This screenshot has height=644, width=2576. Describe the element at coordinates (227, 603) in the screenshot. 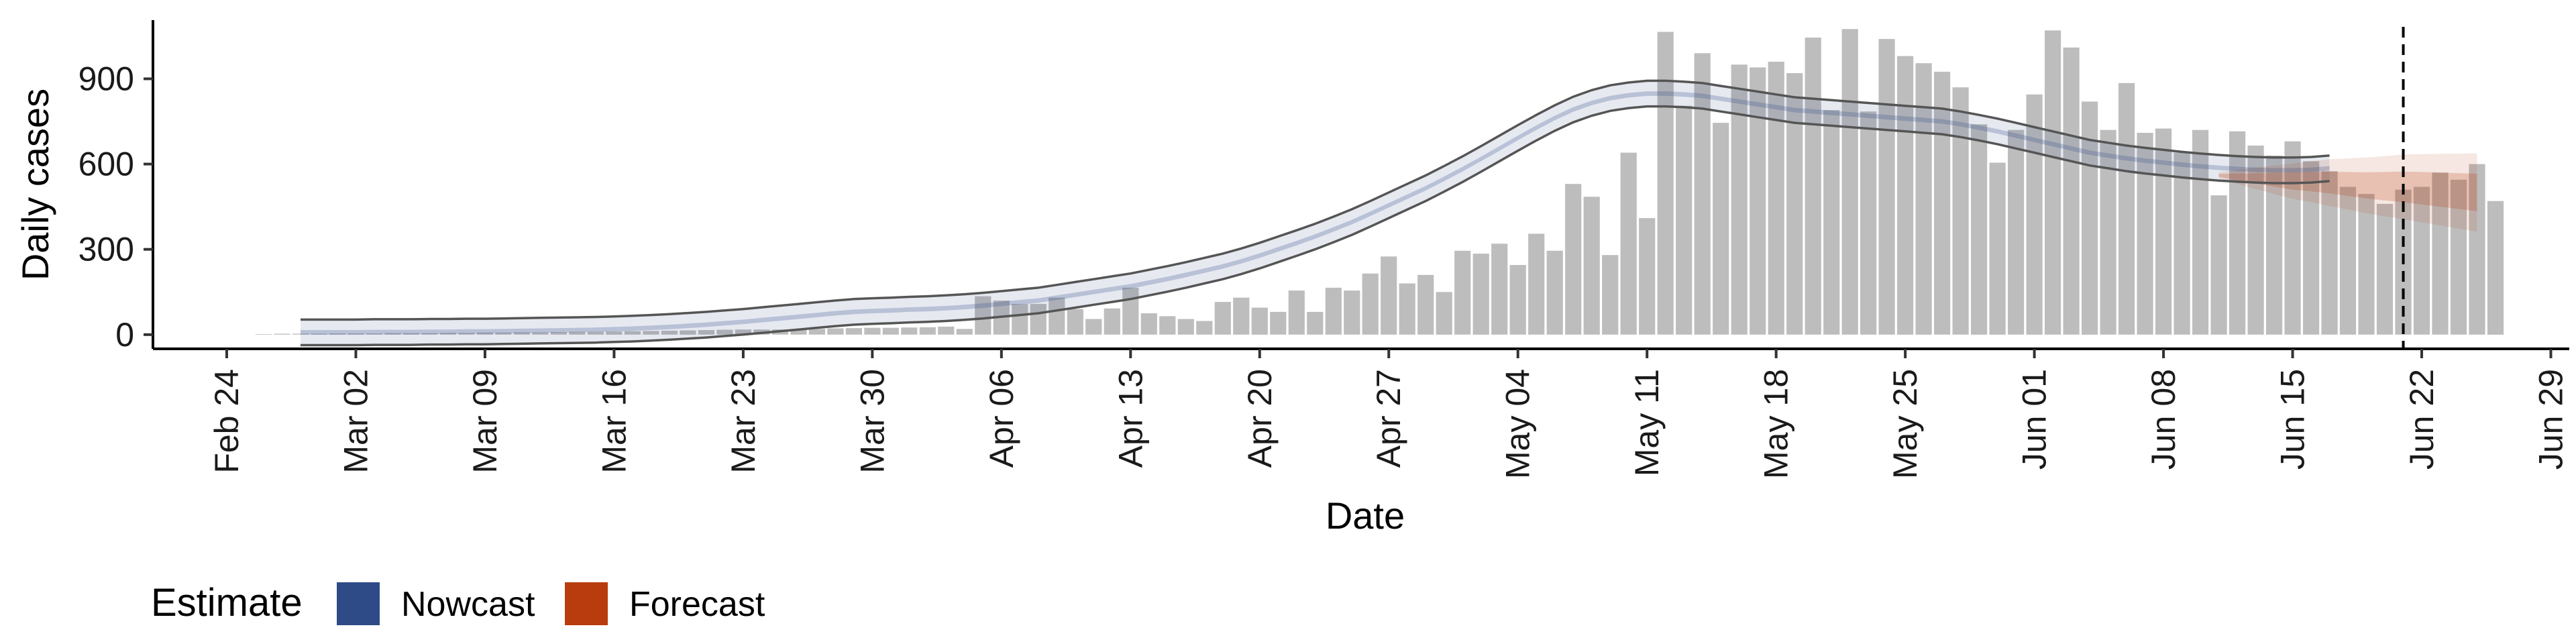

I see `legend-title: Estimate` at that location.